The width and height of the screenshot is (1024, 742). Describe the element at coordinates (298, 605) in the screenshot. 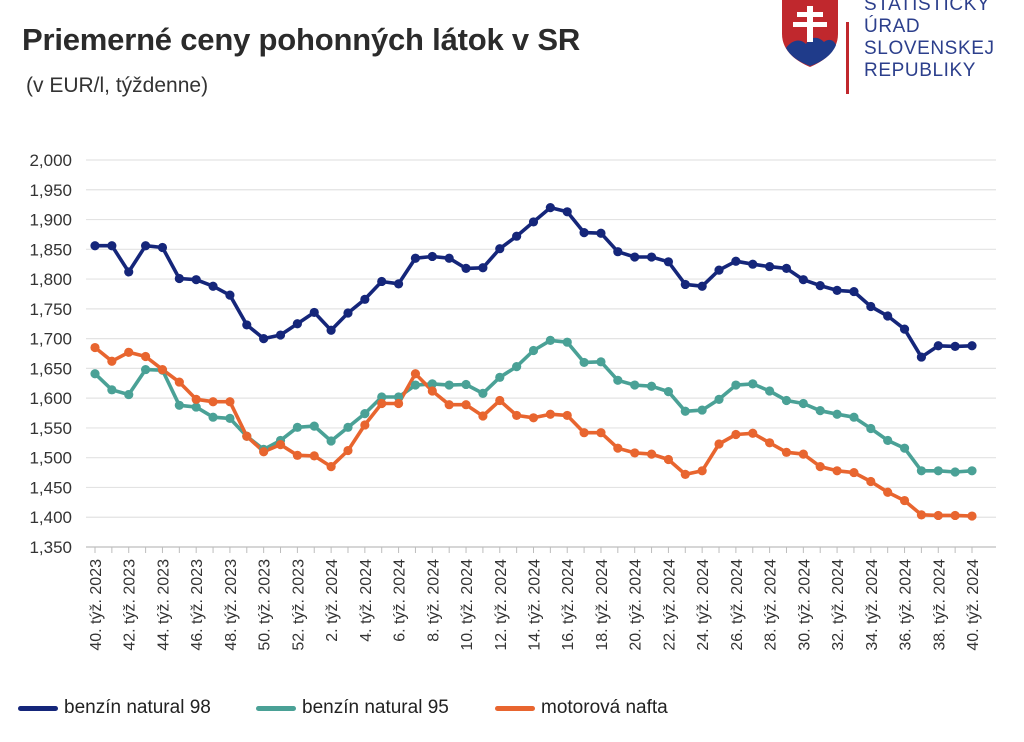

I see `x-tick-label: 52. týž. 2023` at that location.